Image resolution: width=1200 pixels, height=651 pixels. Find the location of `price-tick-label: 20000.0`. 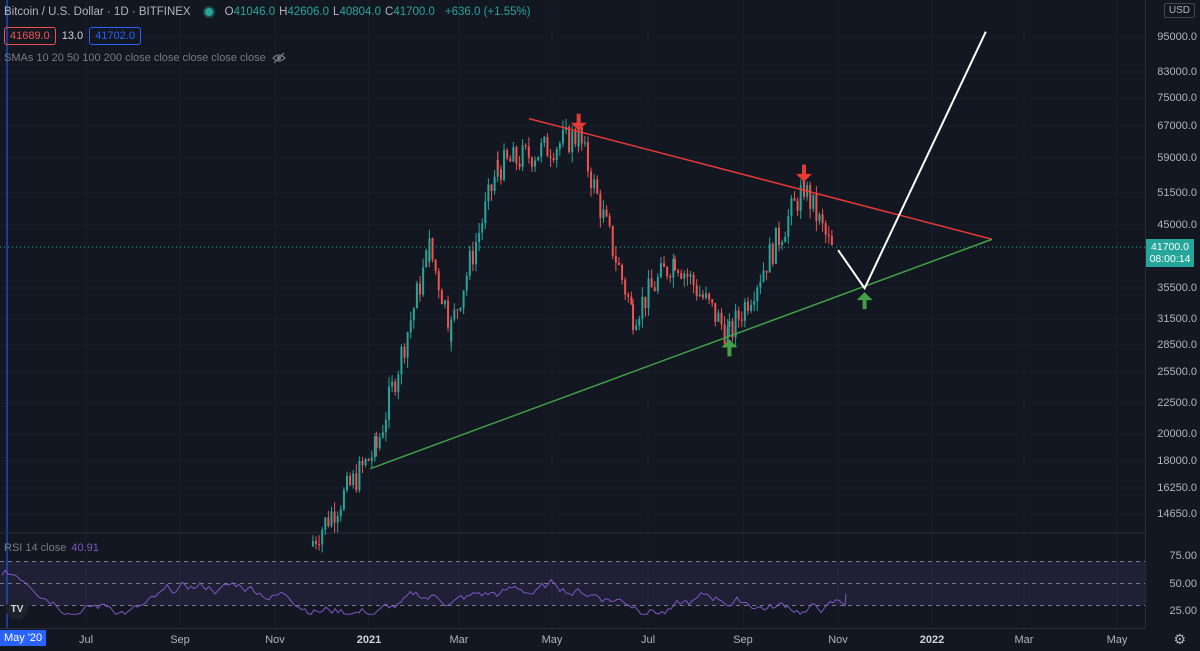

price-tick-label: 20000.0 is located at coordinates (1177, 434).